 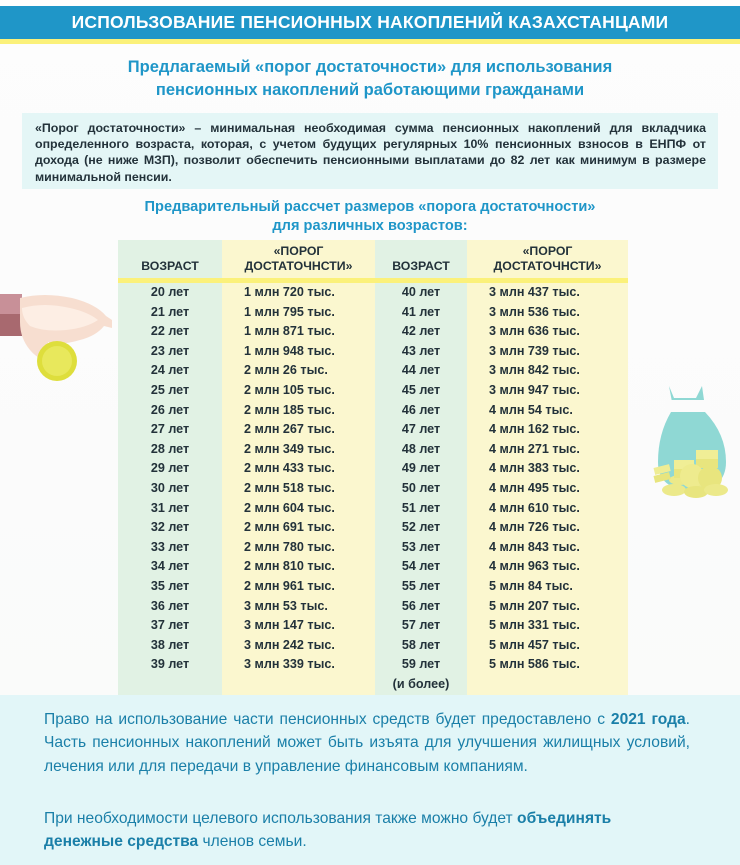 What do you see at coordinates (170, 508) in the screenshot?
I see `cell-age-left: 31 лет` at bounding box center [170, 508].